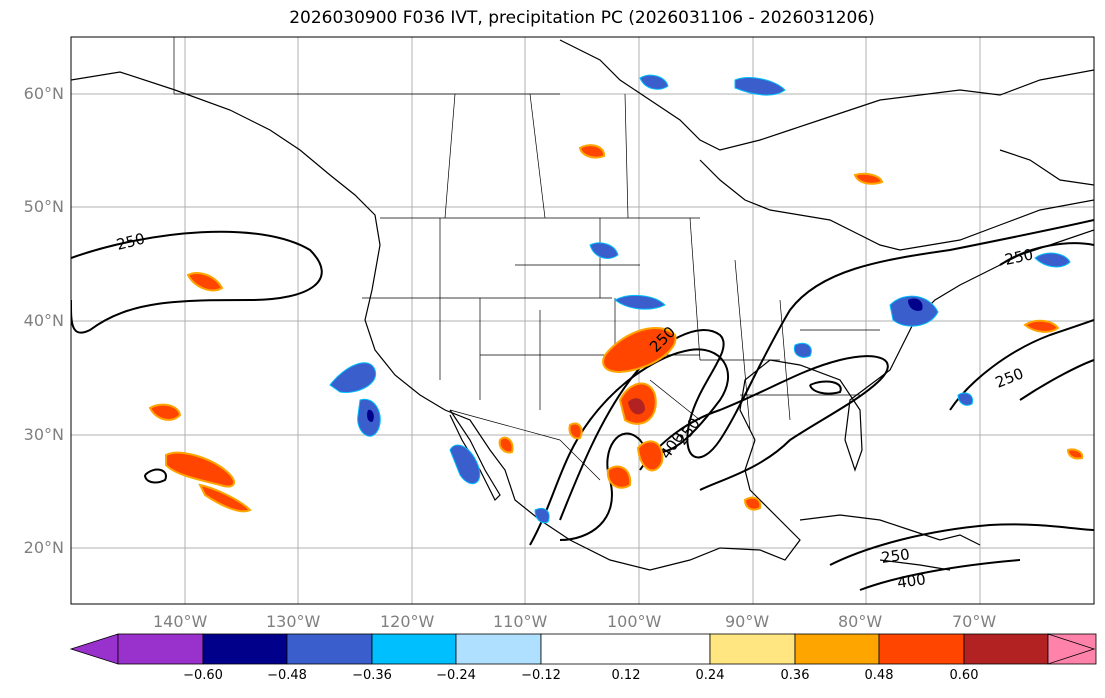 The height and width of the screenshot is (698, 1105). What do you see at coordinates (372, 675) in the screenshot?
I see `colorbar-tick-label: −0.36` at bounding box center [372, 675].